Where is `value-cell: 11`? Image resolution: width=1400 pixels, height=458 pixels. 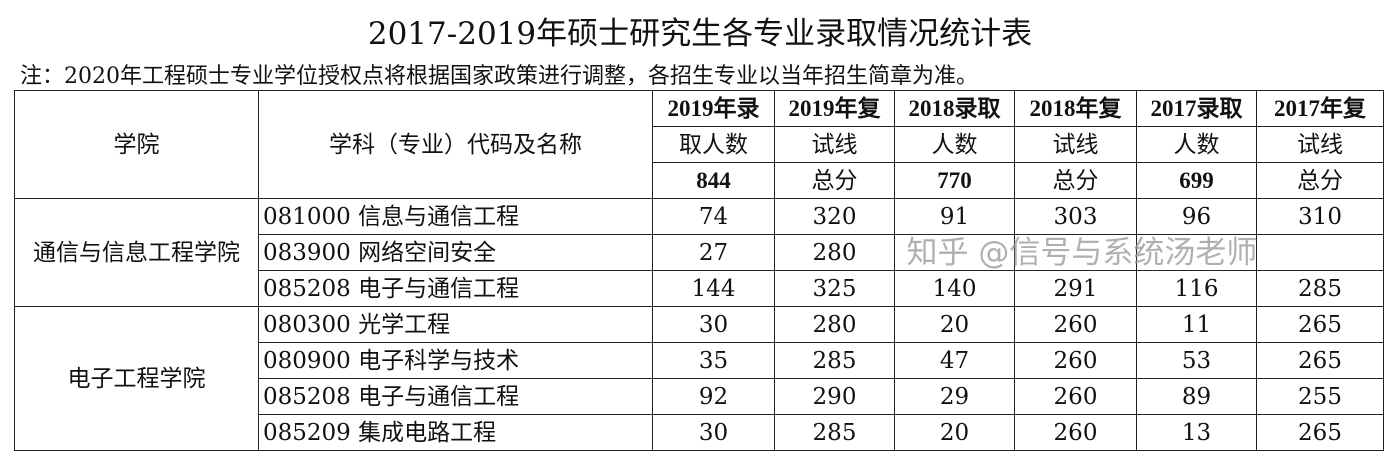
value-cell: 11 is located at coordinates (1196, 324).